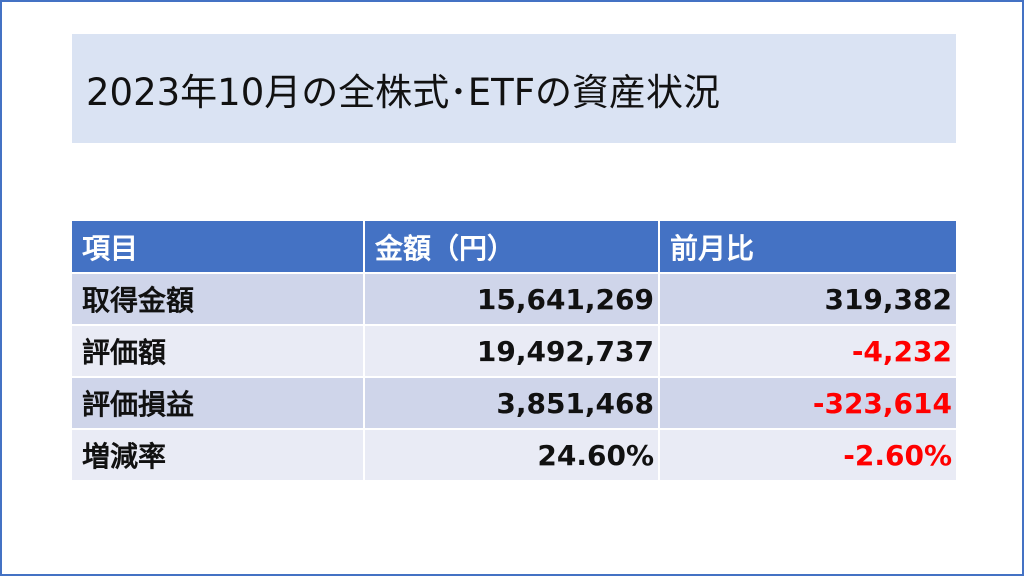 The image size is (1024, 576). I want to click on table-header-row: 項目 金額（円） 前月比, so click(514, 247).